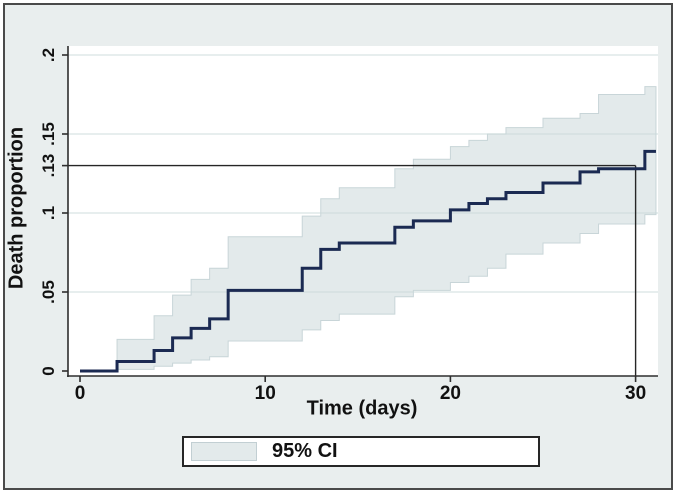  What do you see at coordinates (450, 393) in the screenshot?
I see `x-tick-label: 20` at bounding box center [450, 393].